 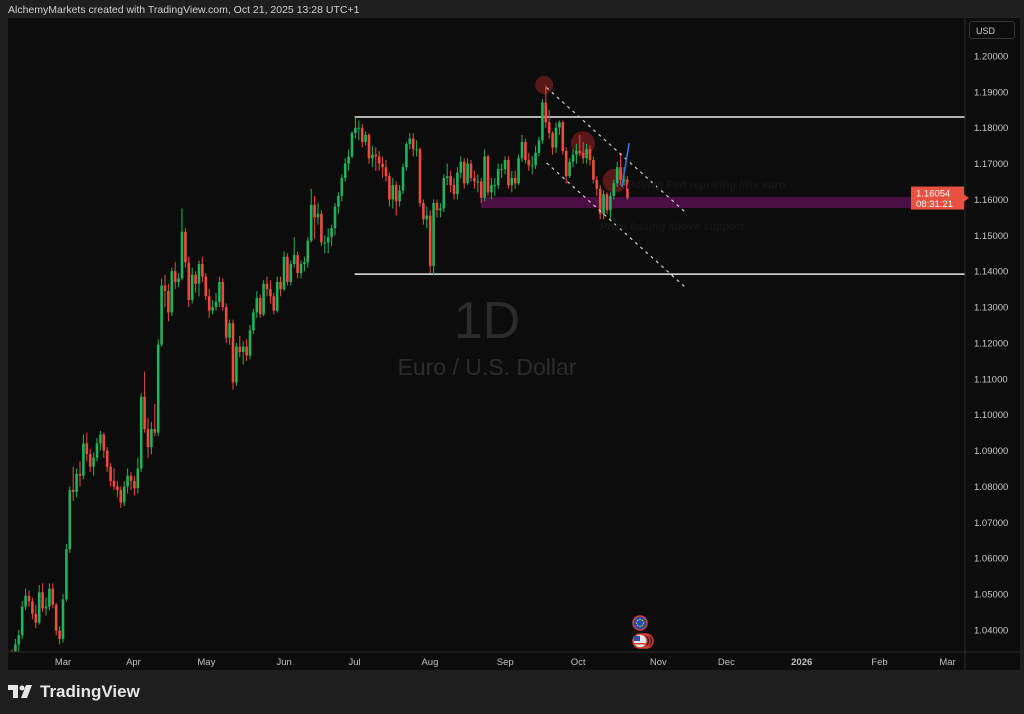 I want to click on channel-lower-line, so click(x=616, y=225).